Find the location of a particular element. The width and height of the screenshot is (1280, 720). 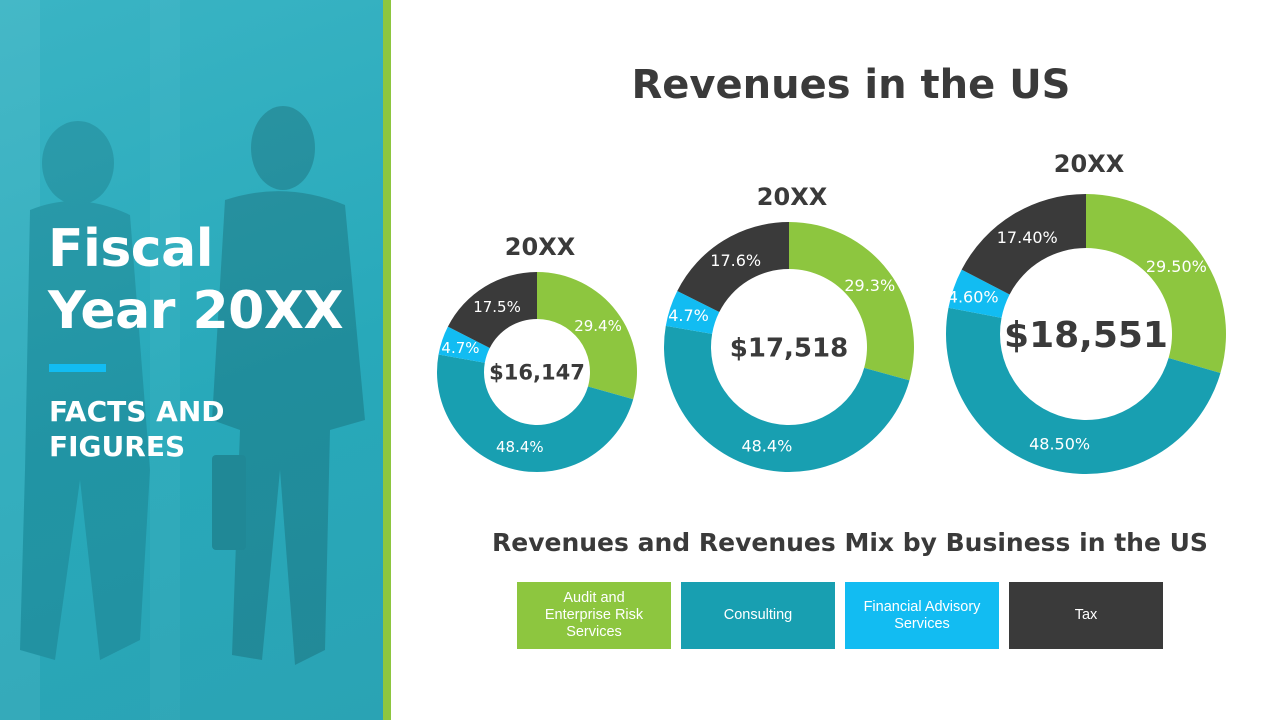

donut-3-label-tax: 17.40% is located at coordinates (1027, 237).